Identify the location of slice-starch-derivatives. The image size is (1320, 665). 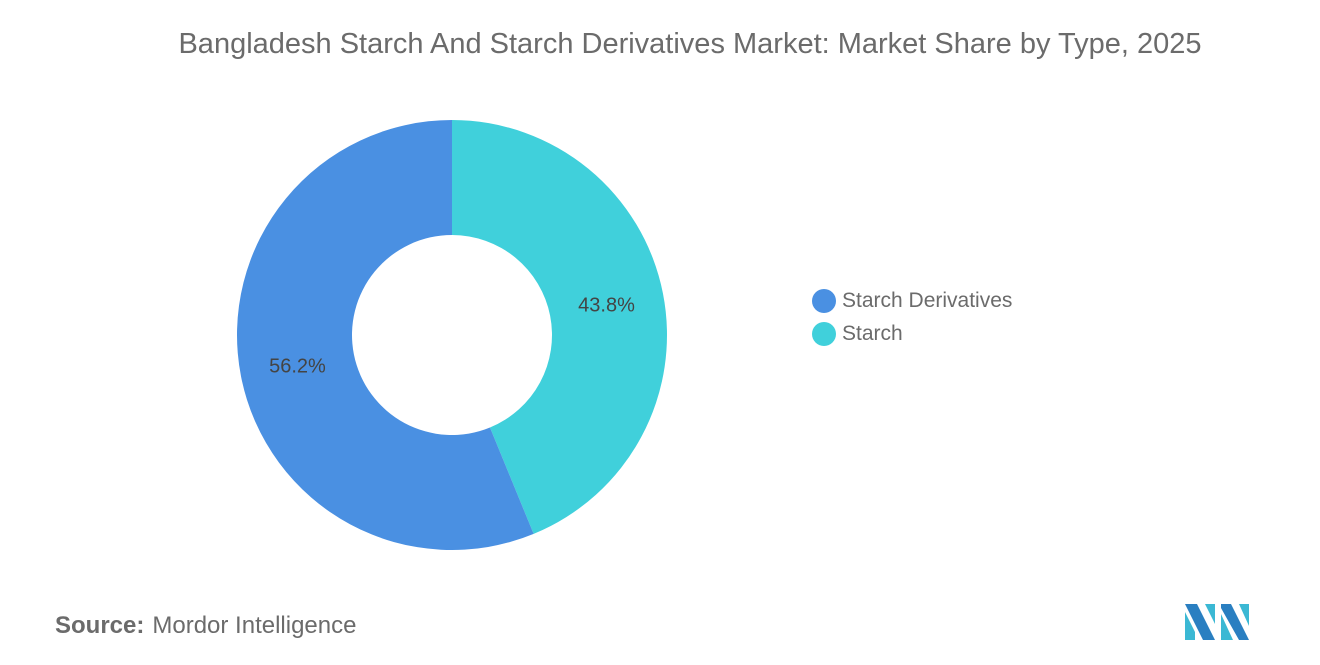
(385, 335).